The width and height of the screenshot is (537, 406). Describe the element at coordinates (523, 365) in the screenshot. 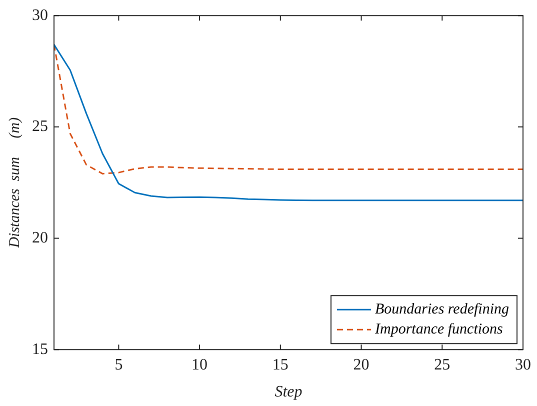

I see `x-tick-label: 30` at that location.